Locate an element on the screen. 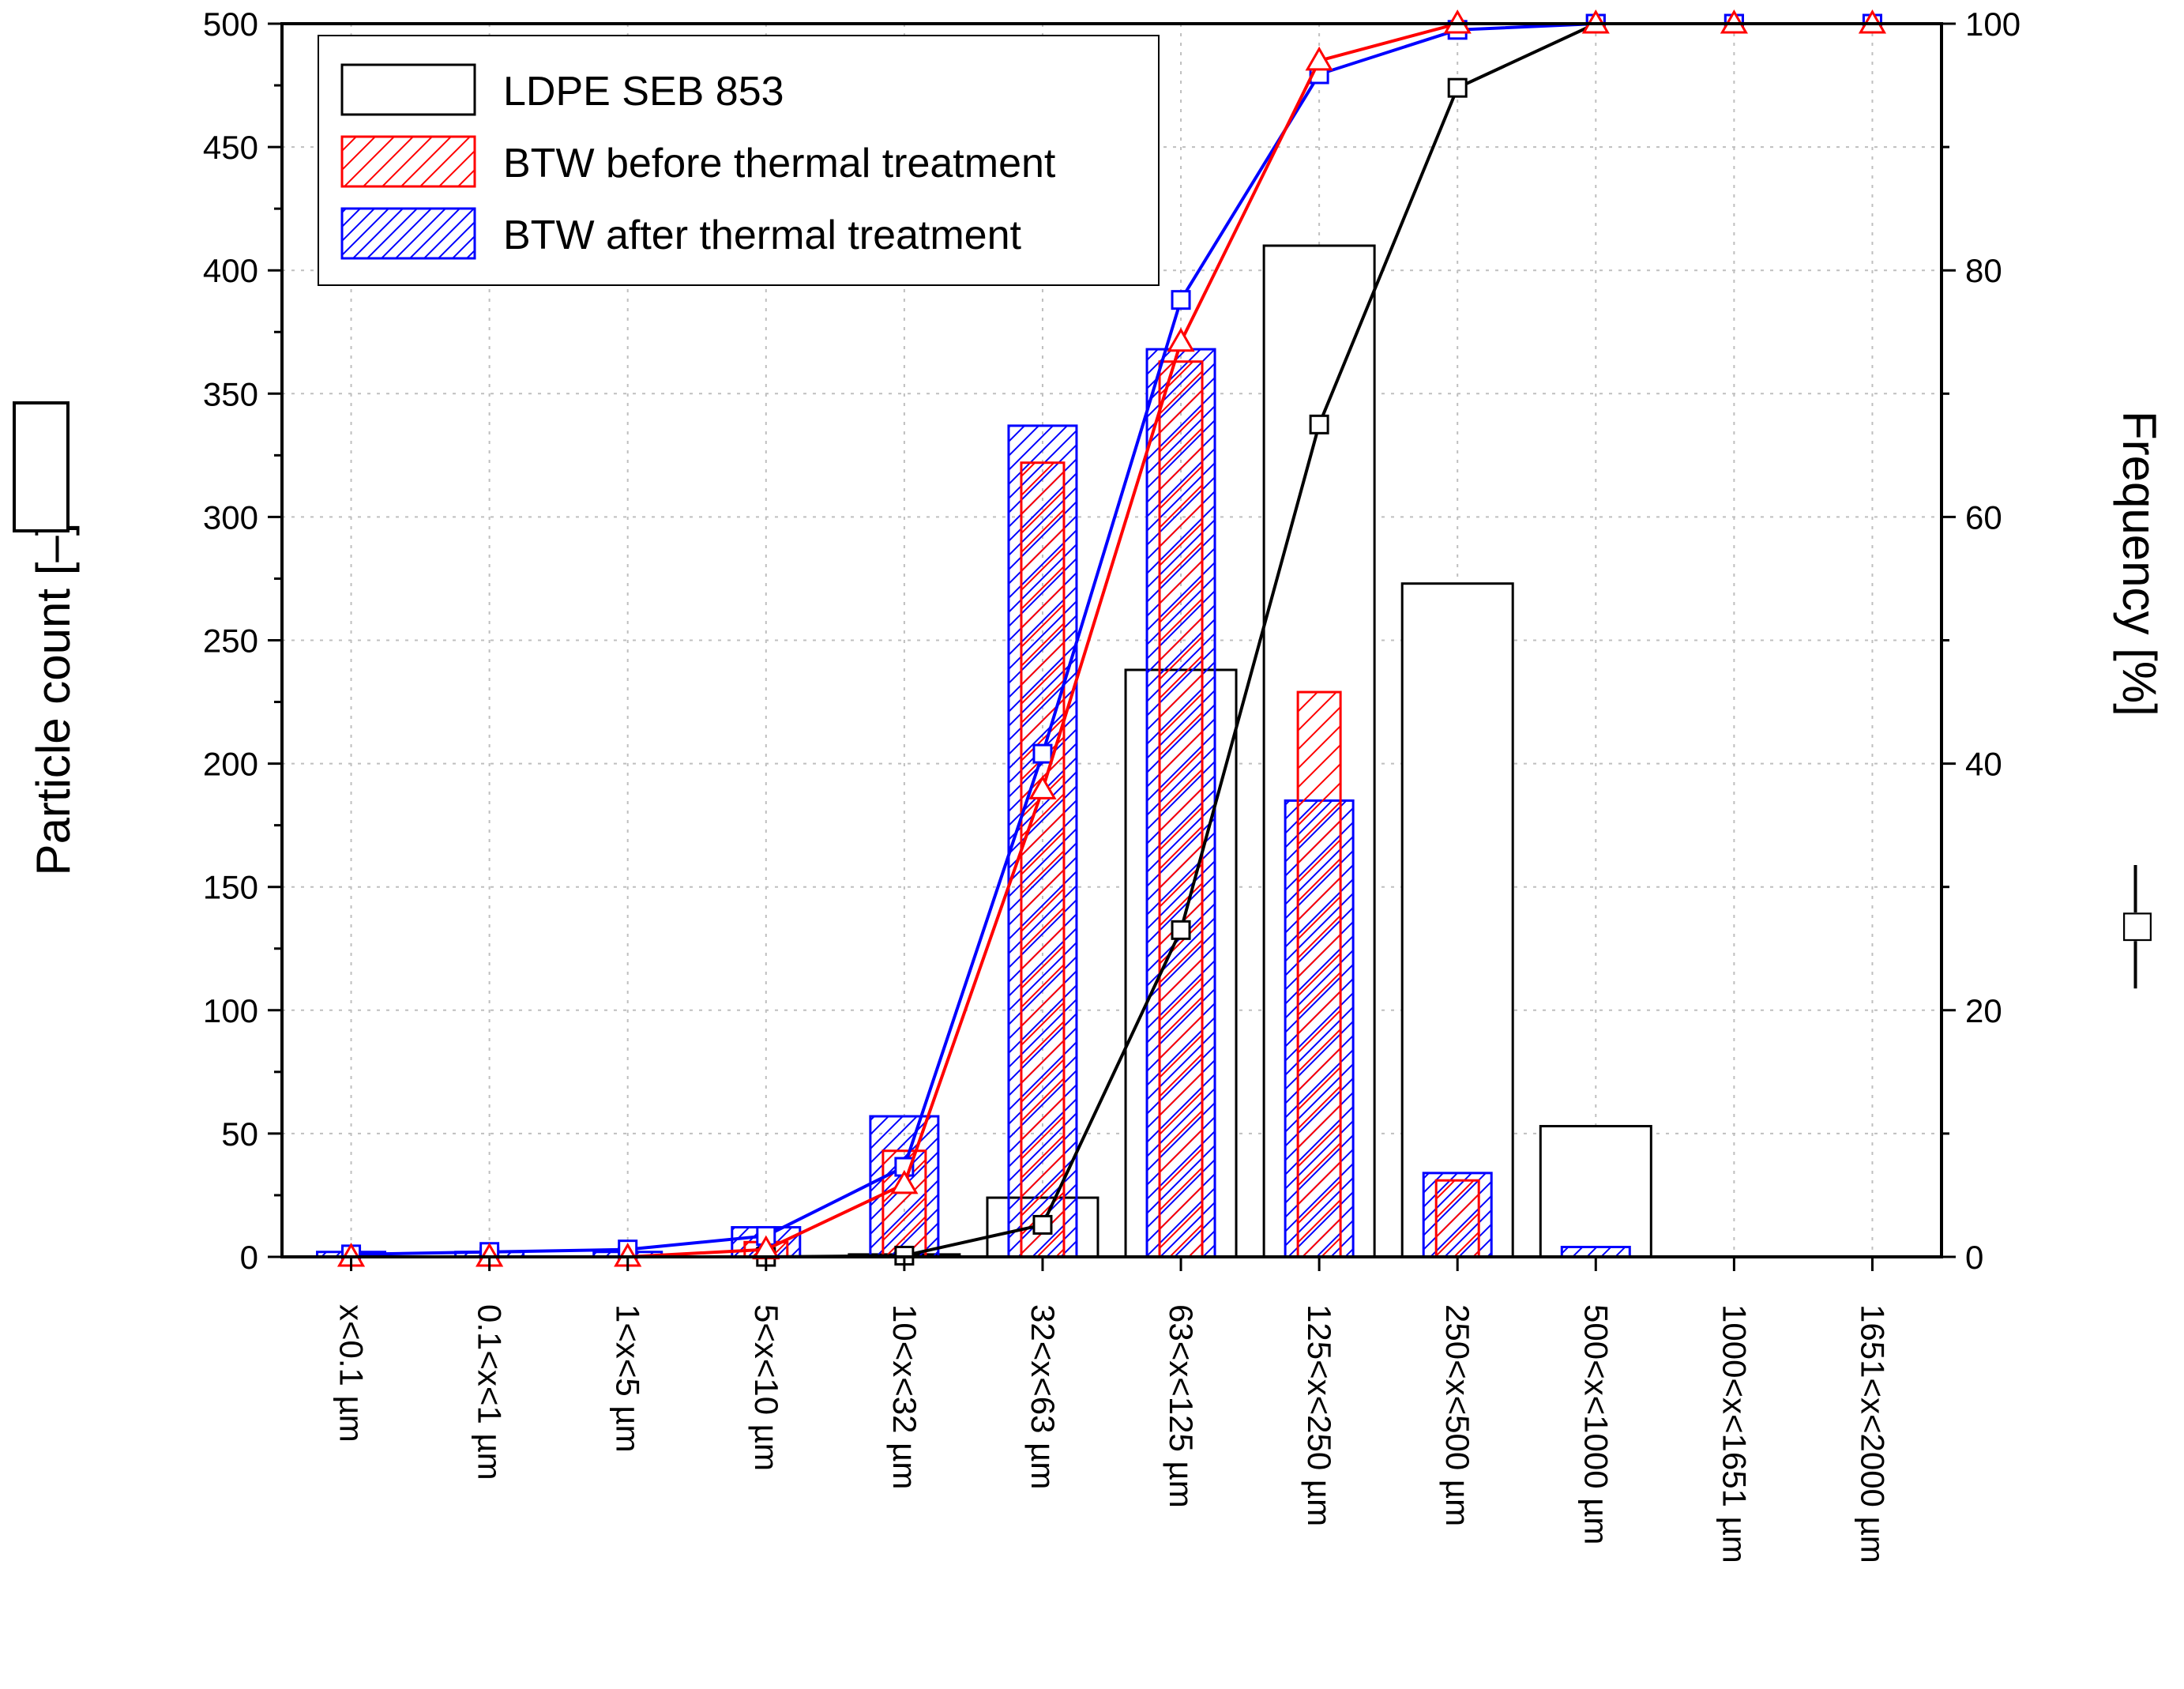  legend-label-btw-after: BTW after thermal treatment is located at coordinates (762, 235).